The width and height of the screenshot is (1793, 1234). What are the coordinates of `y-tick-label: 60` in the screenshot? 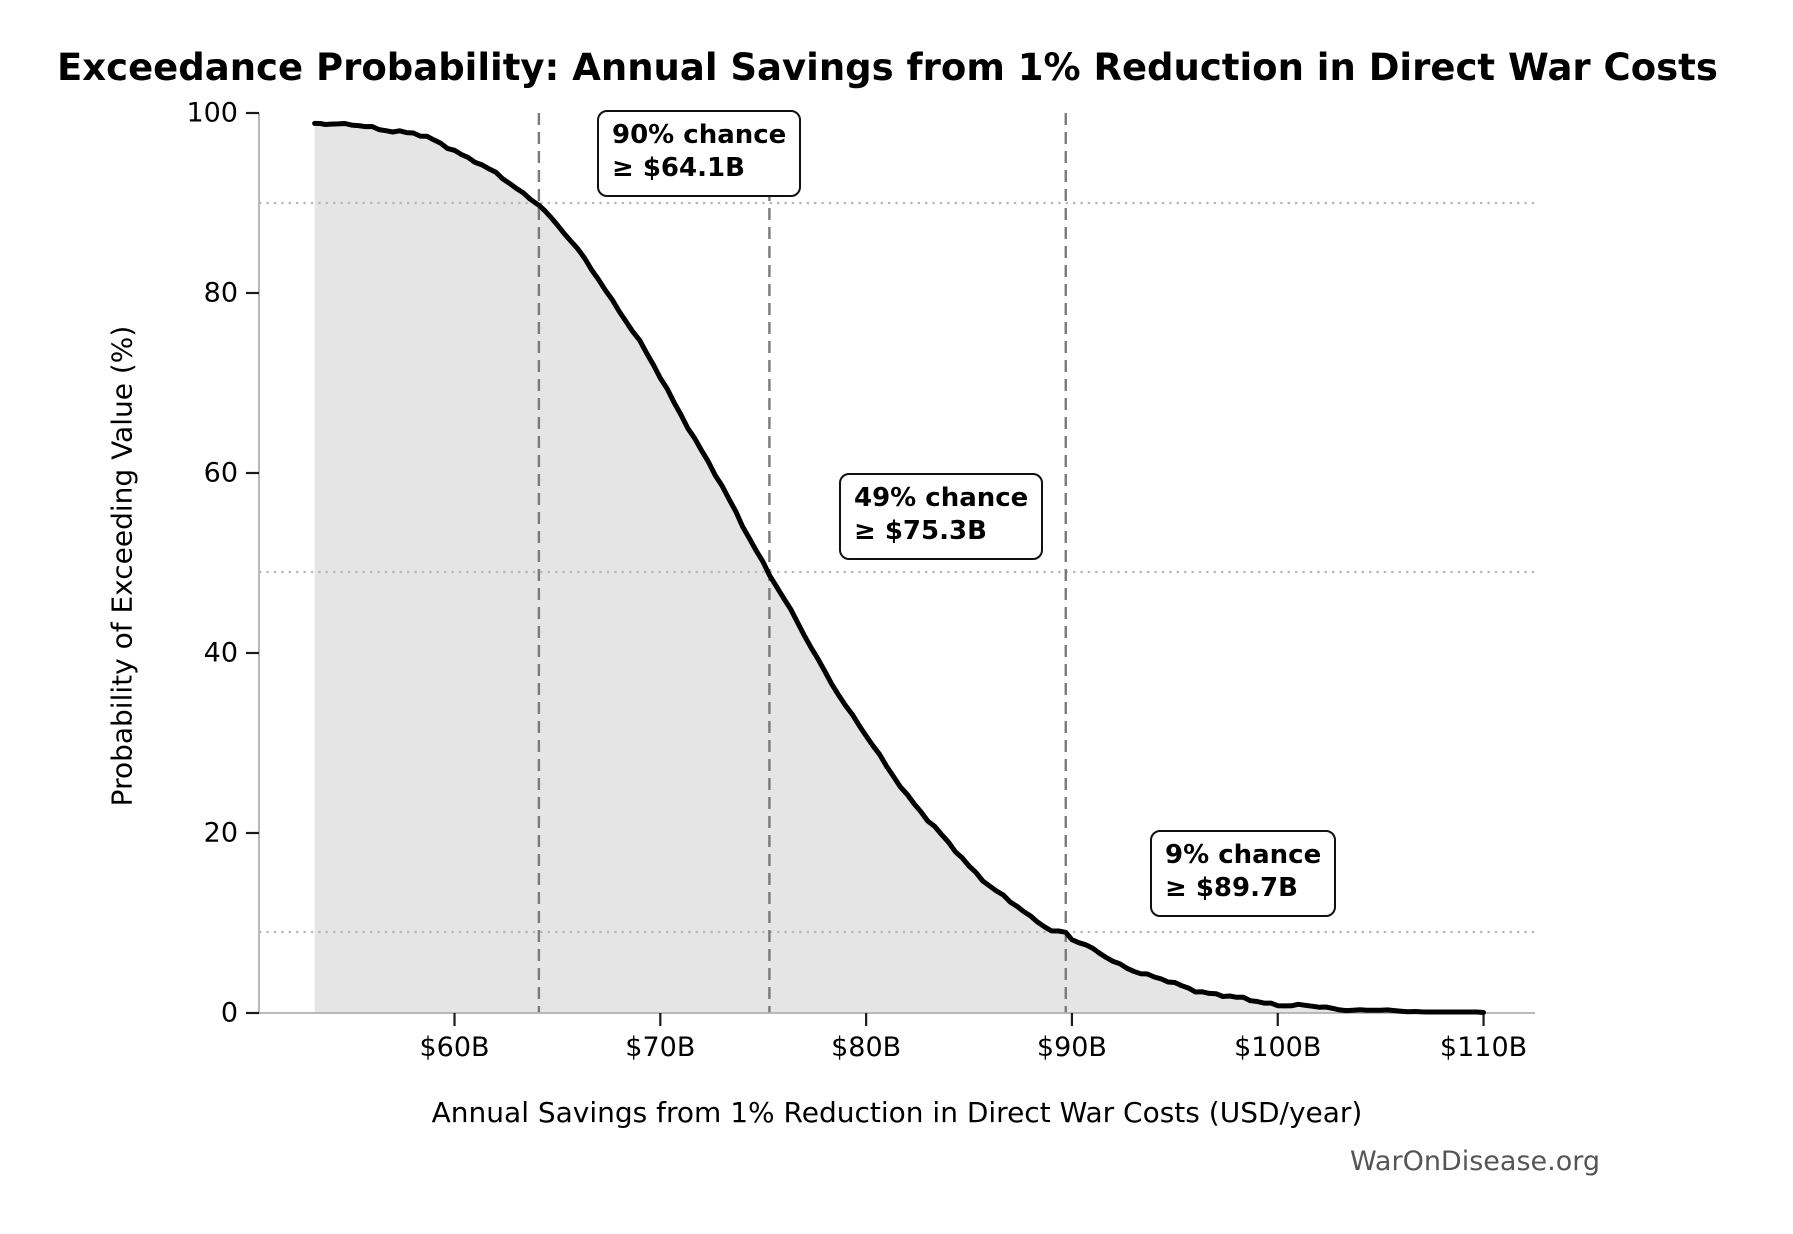 It's located at (220, 473).